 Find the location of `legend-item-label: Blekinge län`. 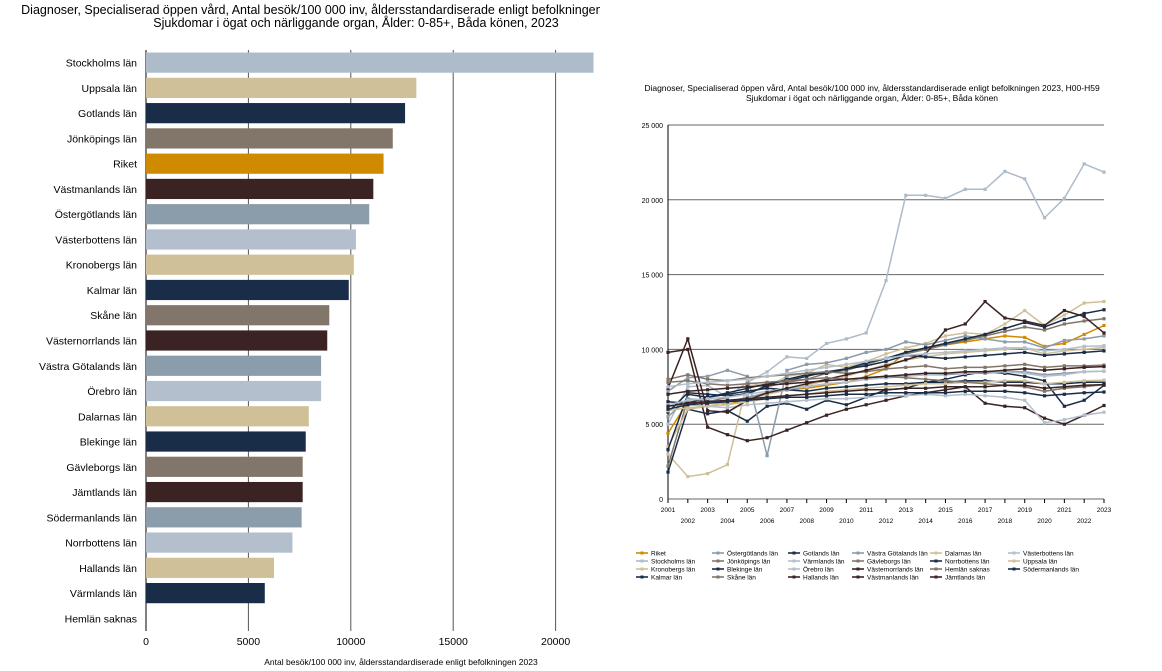

legend-item-label: Blekinge län is located at coordinates (745, 570).